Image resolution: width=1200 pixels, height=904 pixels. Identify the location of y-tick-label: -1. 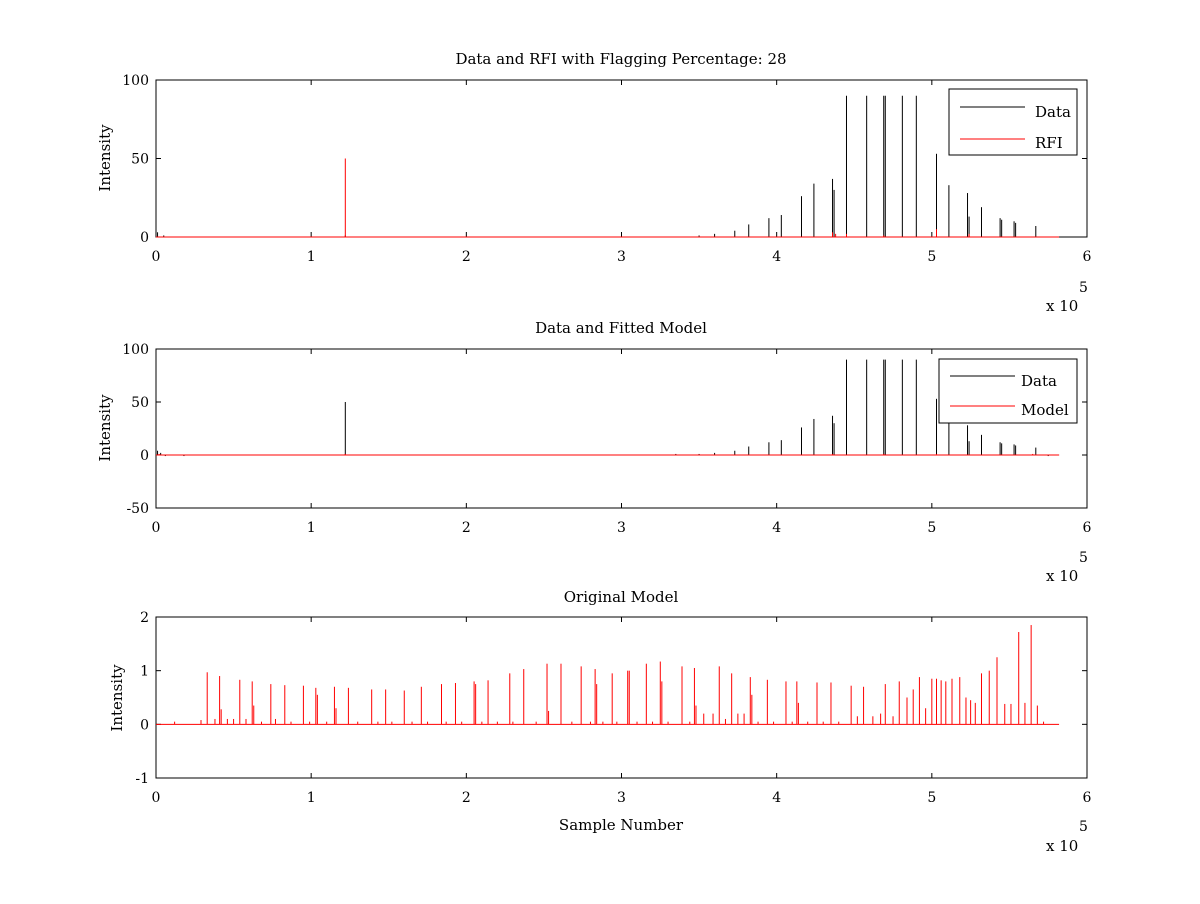
(142, 779).